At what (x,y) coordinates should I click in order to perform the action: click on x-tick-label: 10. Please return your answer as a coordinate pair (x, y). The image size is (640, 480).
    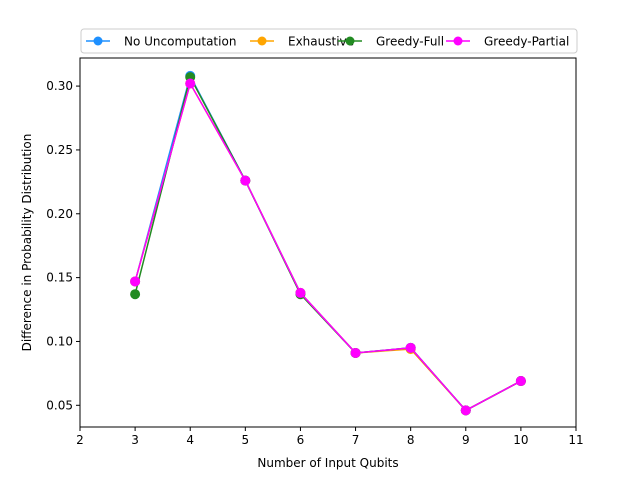
    Looking at the image, I should click on (520, 440).